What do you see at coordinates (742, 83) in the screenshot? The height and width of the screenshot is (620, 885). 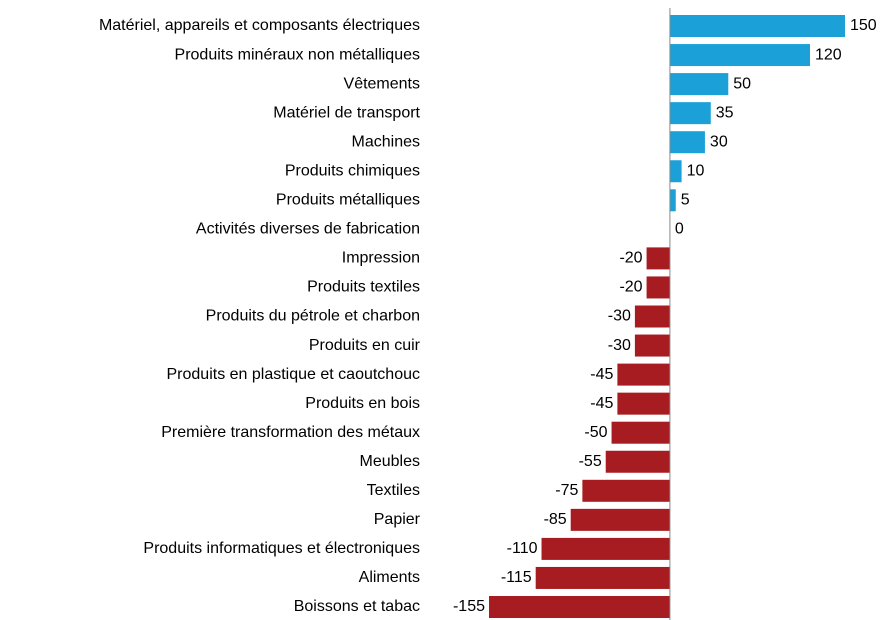 I see `value-label: 50` at bounding box center [742, 83].